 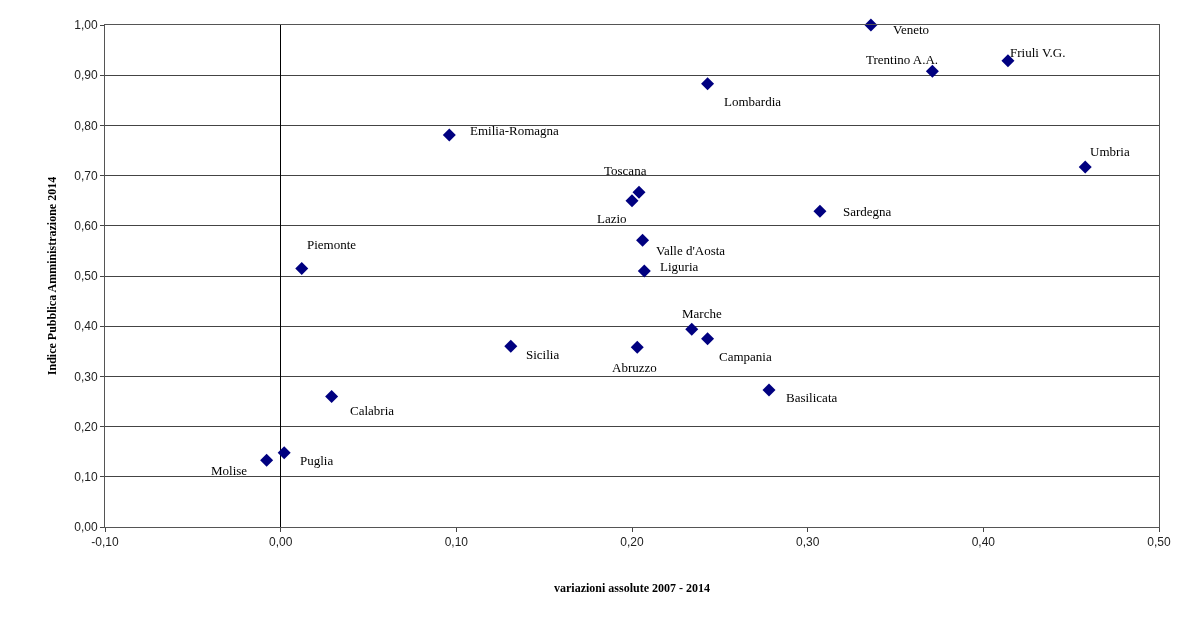 What do you see at coordinates (280, 542) in the screenshot?
I see `x-tick-label: 0,00` at bounding box center [280, 542].